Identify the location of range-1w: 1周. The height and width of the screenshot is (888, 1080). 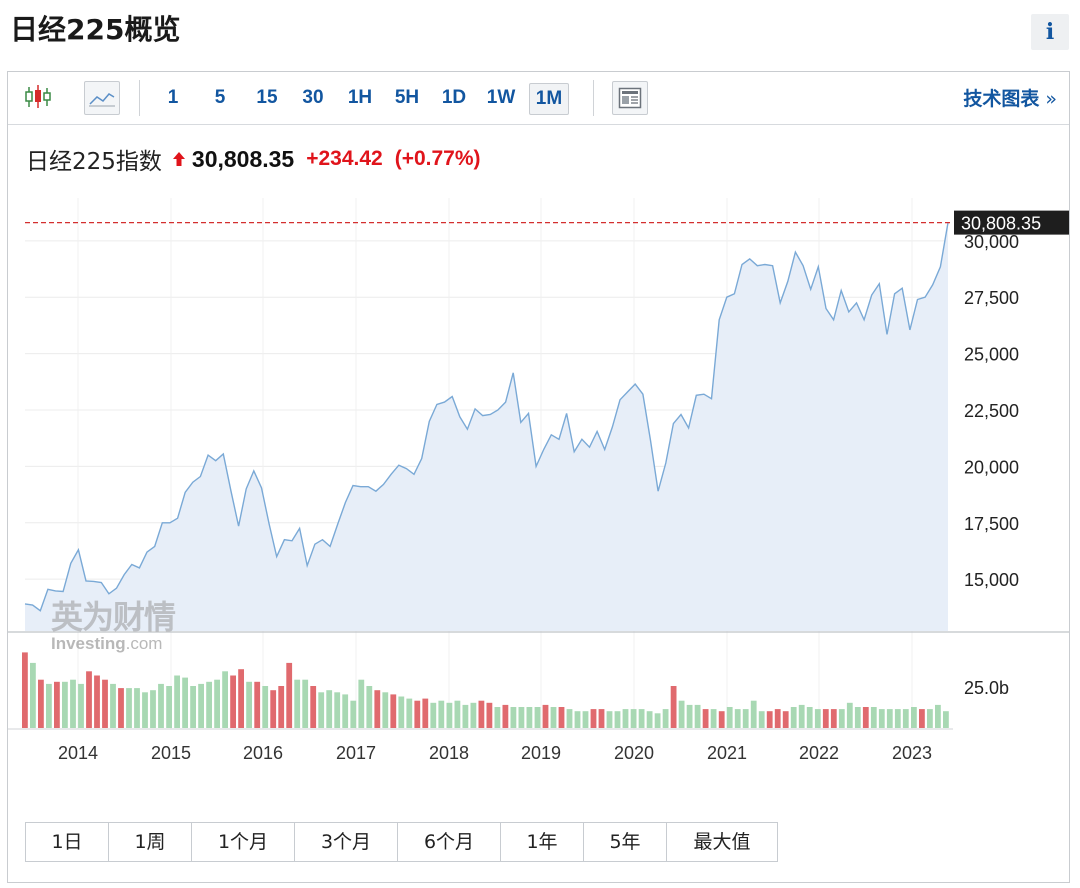
(150, 842).